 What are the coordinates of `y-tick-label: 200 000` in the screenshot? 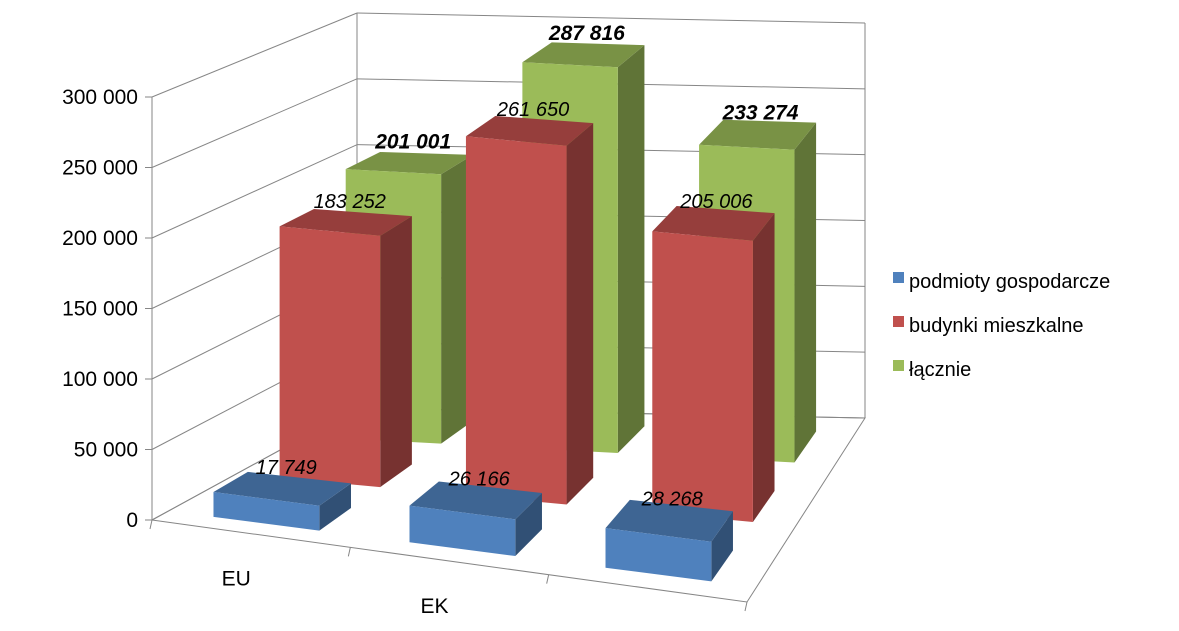 It's located at (100, 238).